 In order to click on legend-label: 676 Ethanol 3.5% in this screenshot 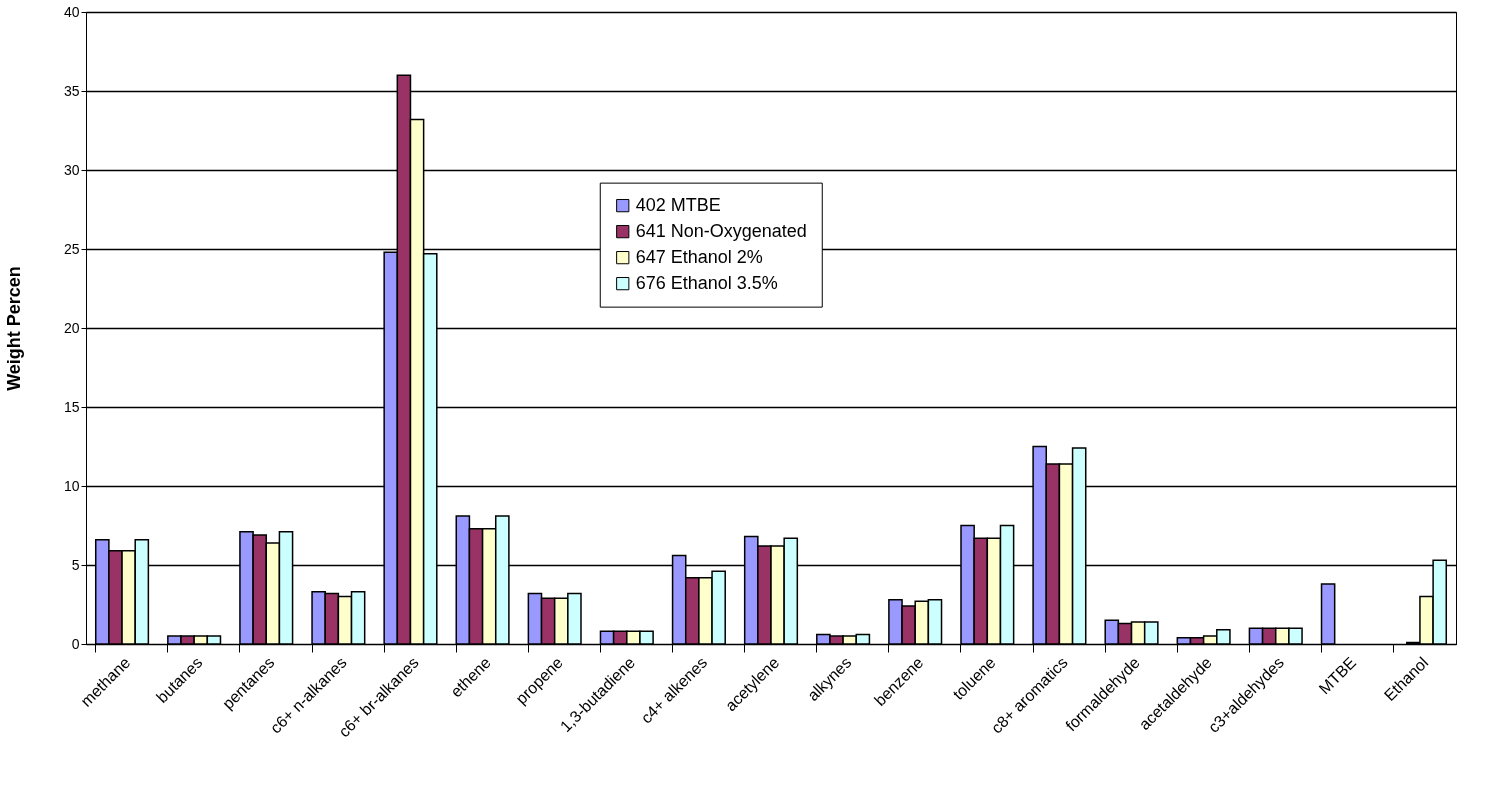, I will do `click(706, 282)`.